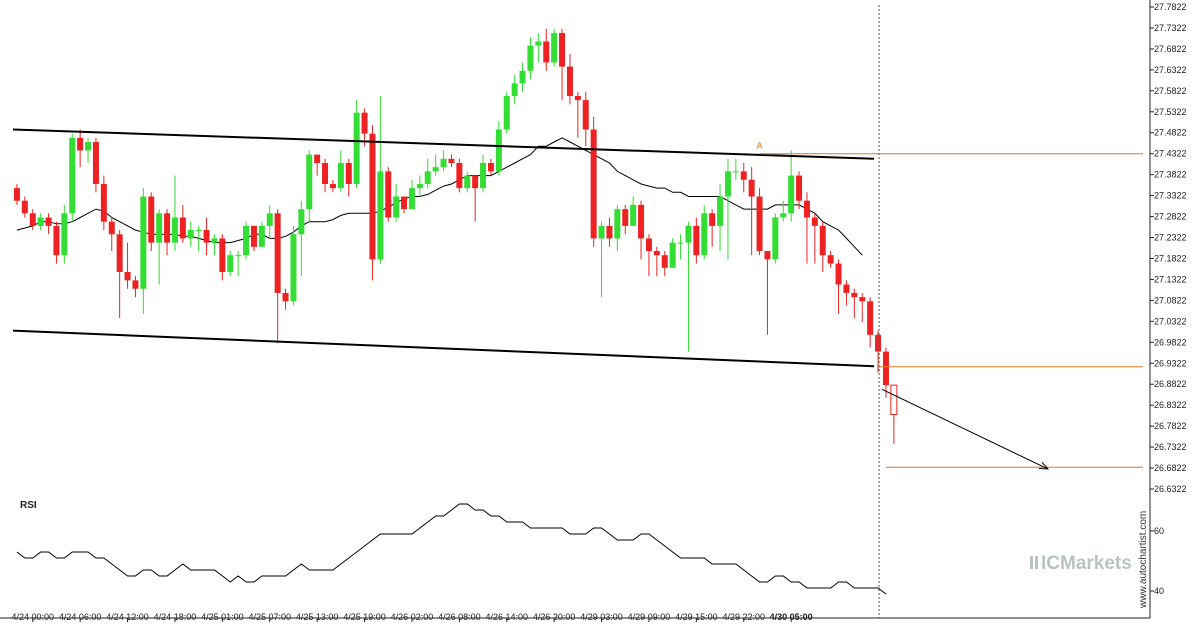  What do you see at coordinates (1159, 591) in the screenshot?
I see `rsi-tick-label: 40` at bounding box center [1159, 591].